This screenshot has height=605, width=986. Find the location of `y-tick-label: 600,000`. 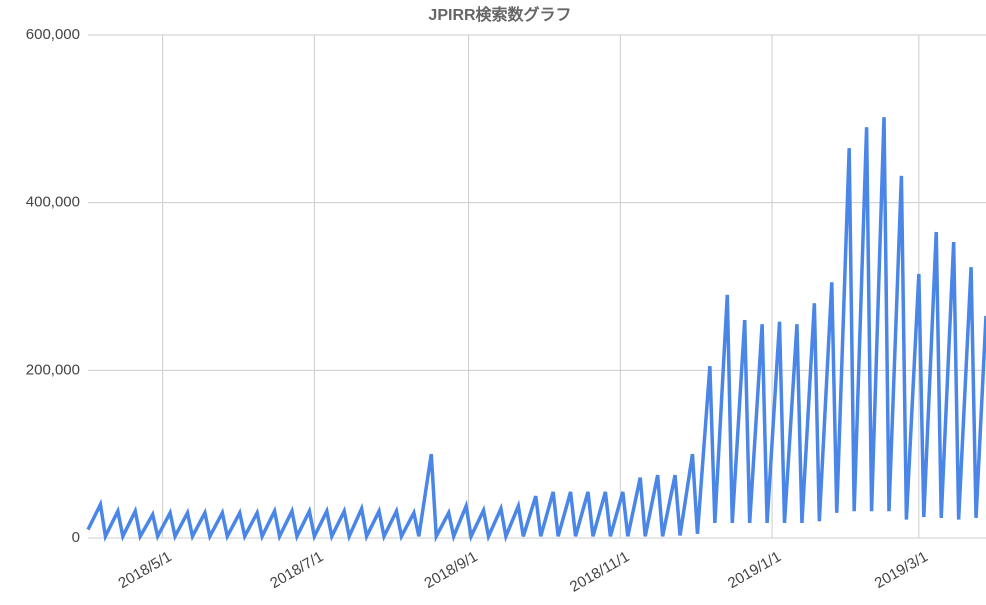

y-tick-label: 600,000 is located at coordinates (53, 34).